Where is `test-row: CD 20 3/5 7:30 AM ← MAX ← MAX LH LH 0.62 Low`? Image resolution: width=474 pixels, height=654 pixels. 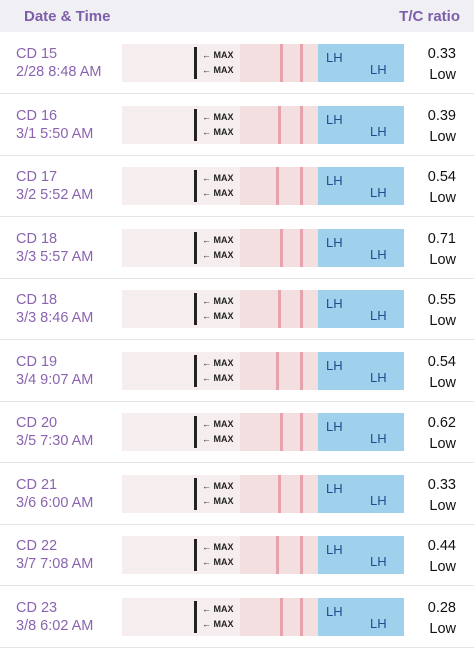 test-row: CD 20 3/5 7:30 AM ← MAX ← MAX LH LH 0.62 Low is located at coordinates (237, 432).